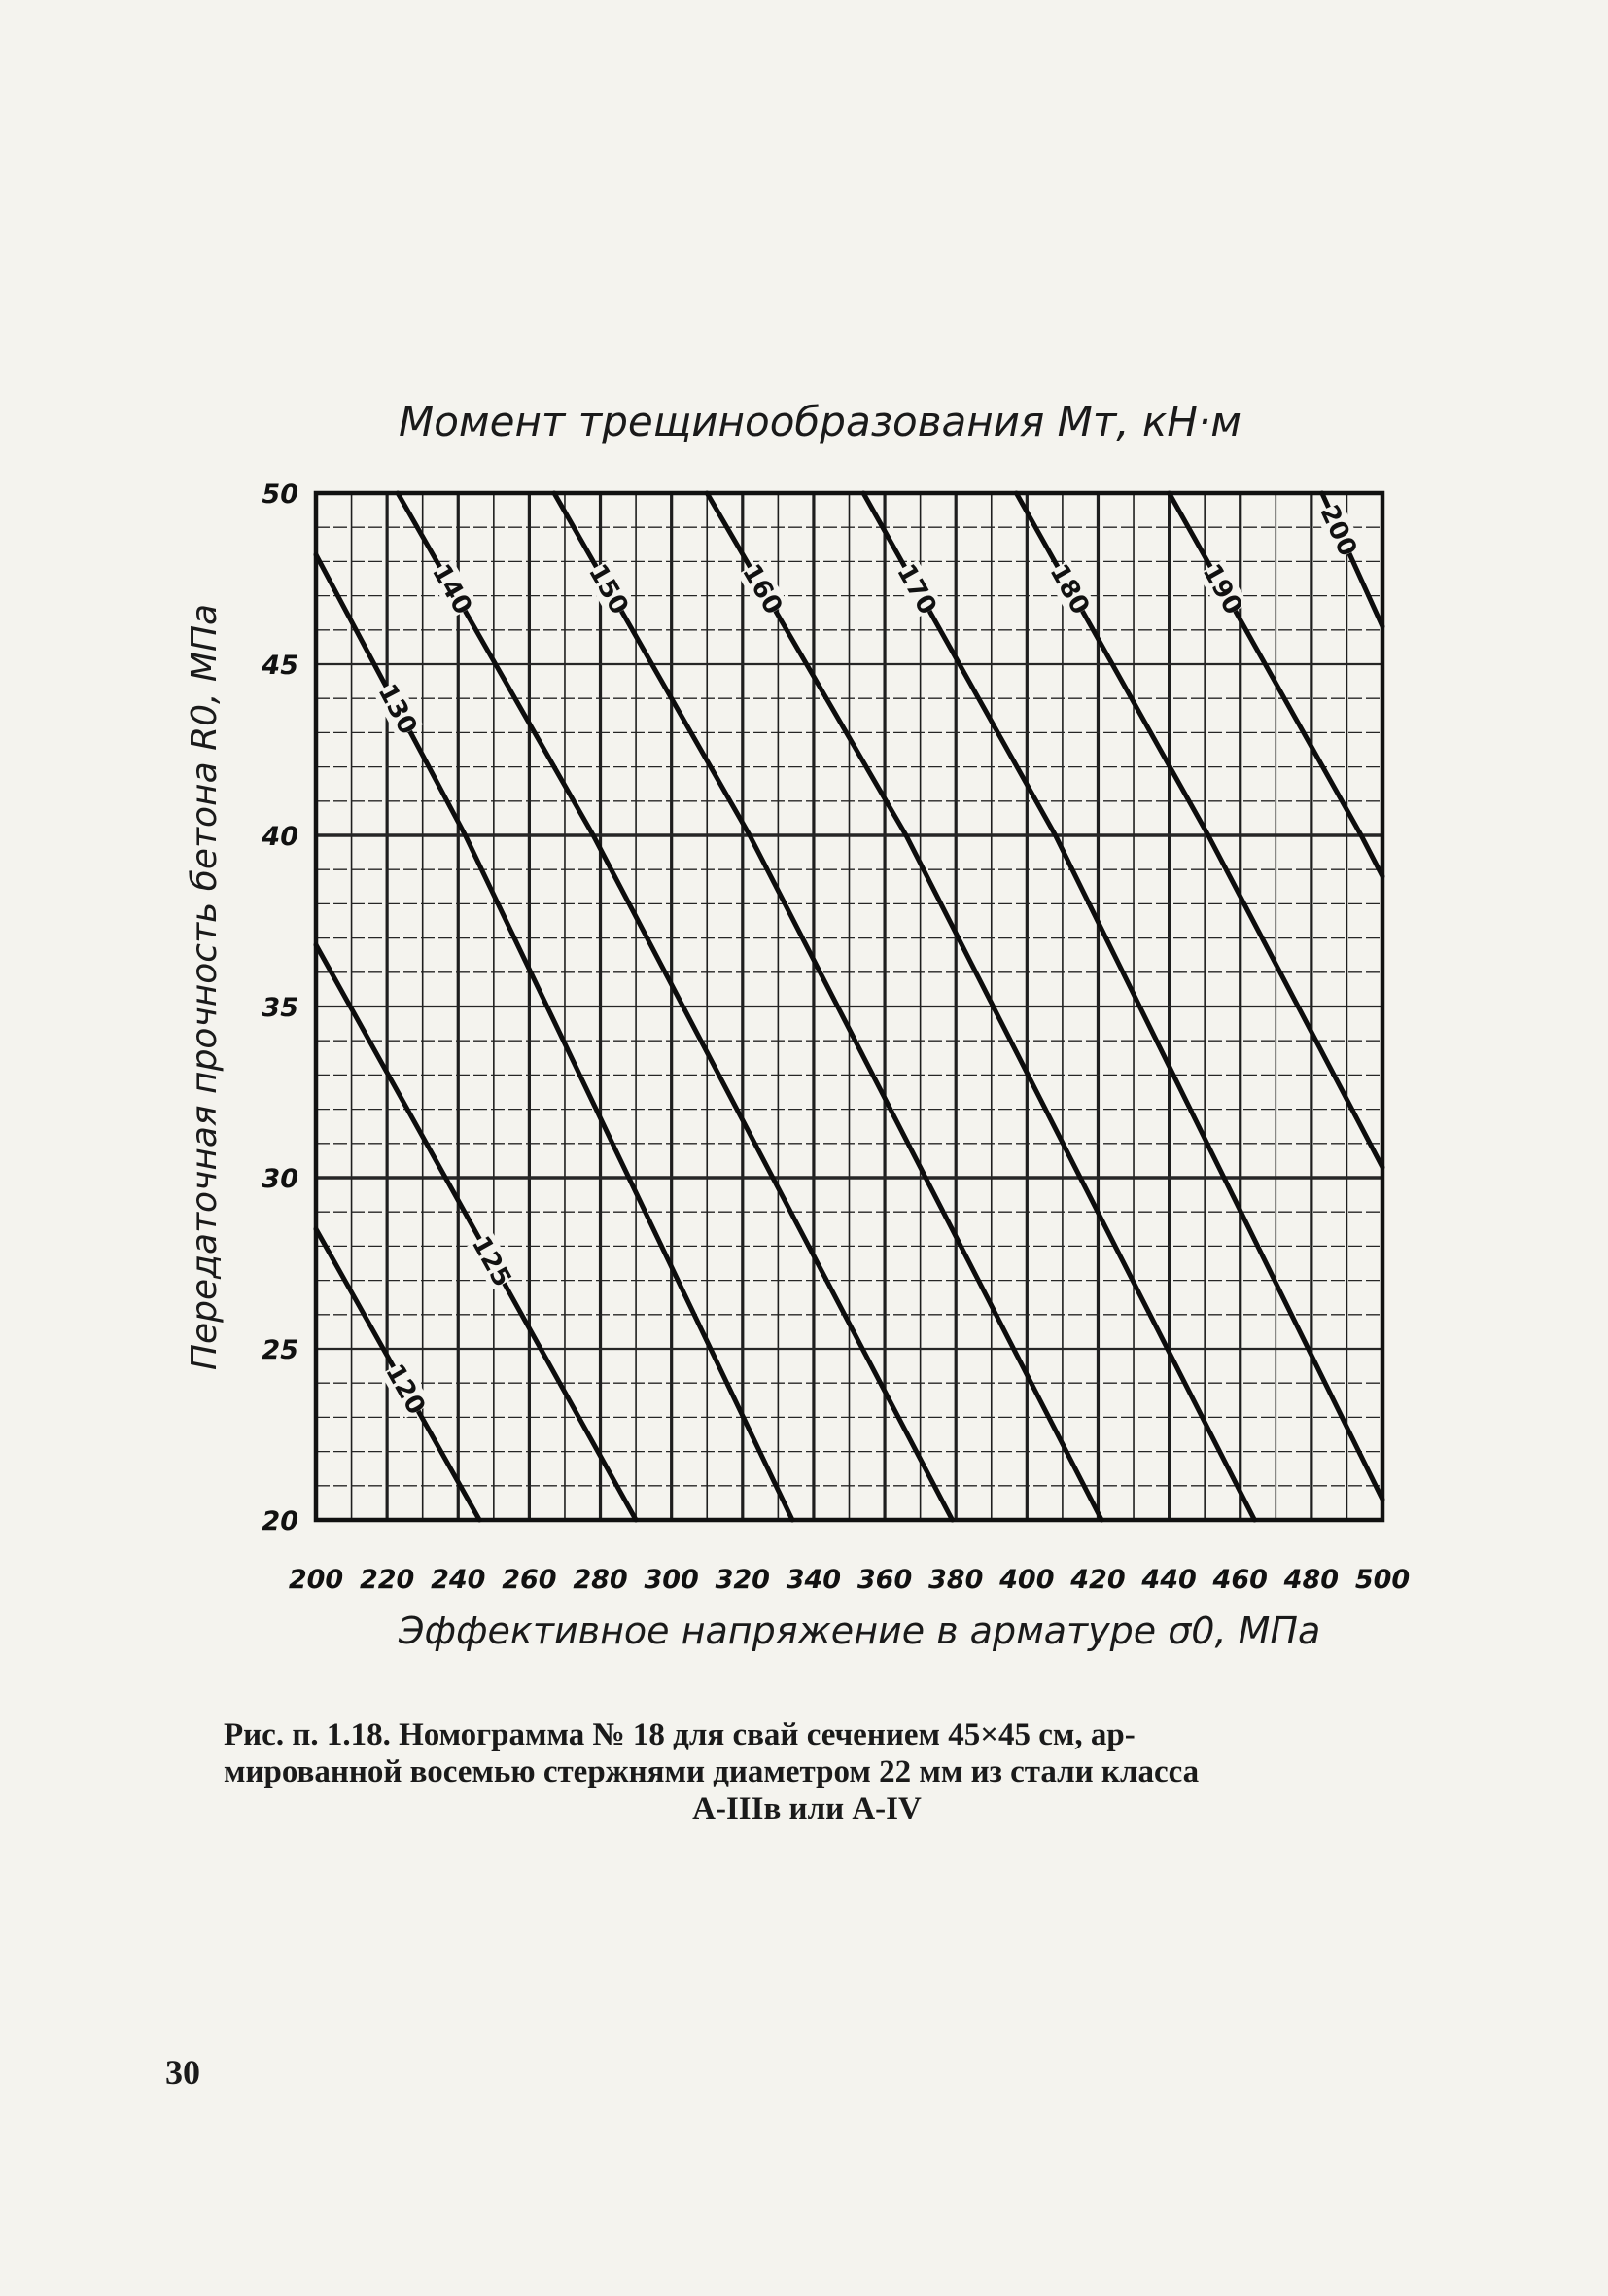 This screenshot has height=2296, width=1608. I want to click on x-tick-label: 260, so click(529, 1580).